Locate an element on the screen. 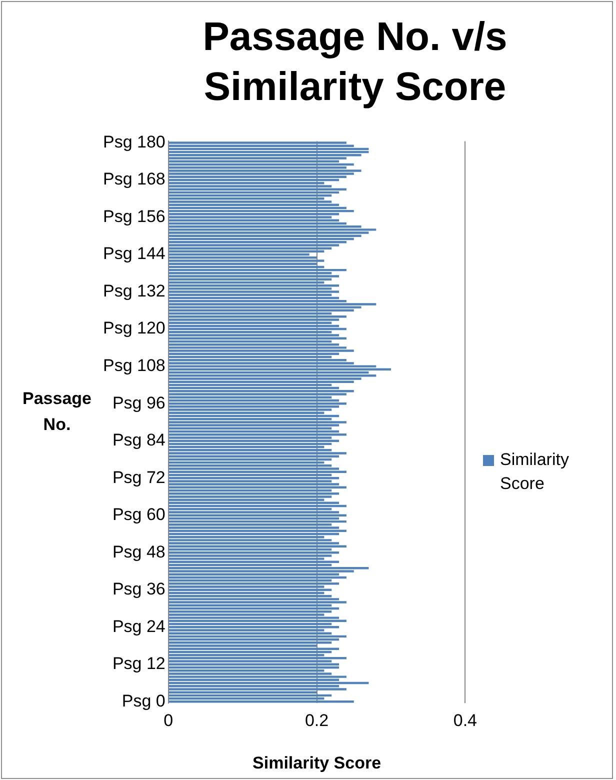 Image resolution: width=616 pixels, height=780 pixels. y-tick-label: Psg 108 is located at coordinates (134, 365).